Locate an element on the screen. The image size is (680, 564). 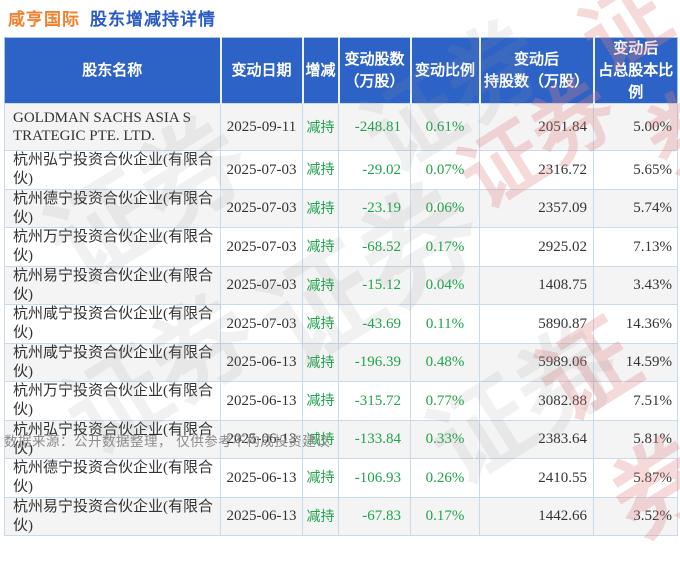
col-header-shares-after: 变动后 持股数（万股） is located at coordinates (537, 70).